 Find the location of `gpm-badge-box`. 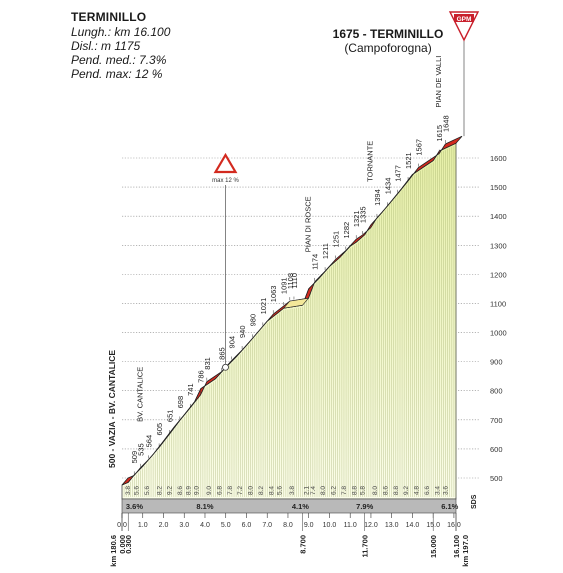

gpm-badge-box is located at coordinates (464, 18).